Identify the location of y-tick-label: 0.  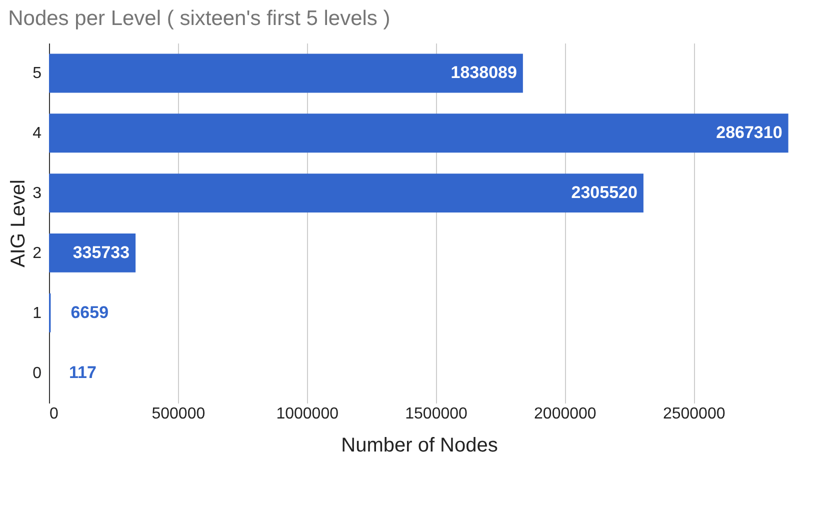
(37, 373).